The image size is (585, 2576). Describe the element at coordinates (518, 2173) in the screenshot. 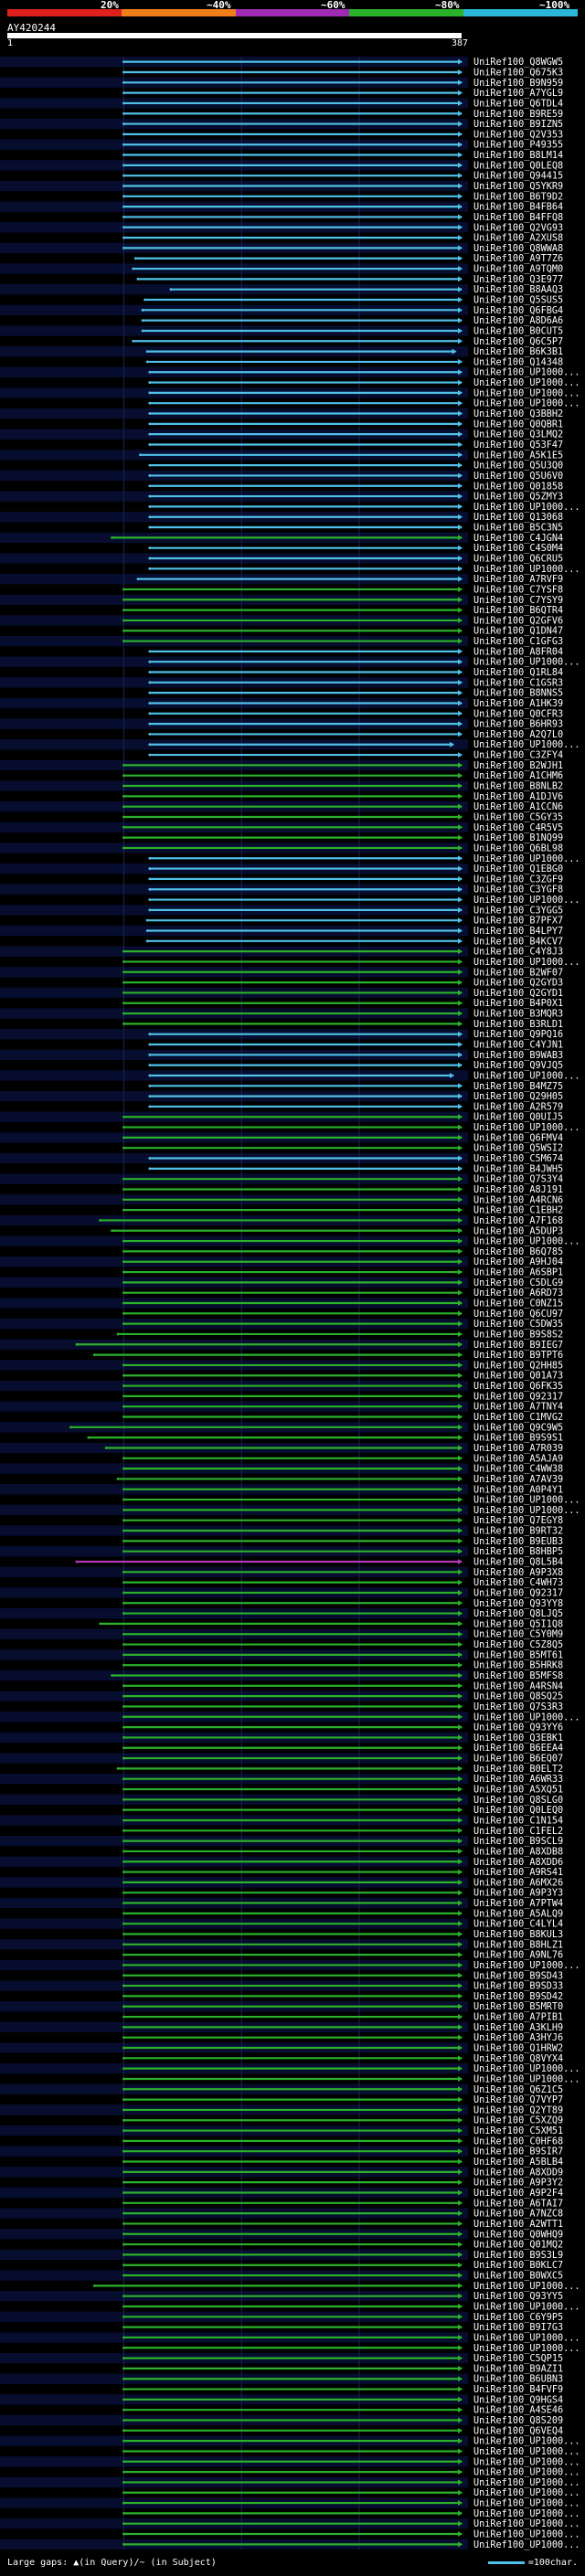

I see `hit-label: UniRef100_A8XDD9` at that location.